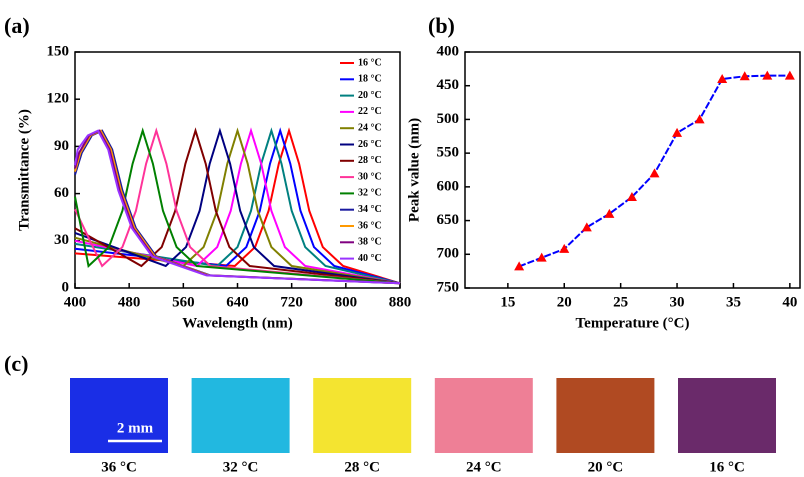 The width and height of the screenshot is (804, 477). What do you see at coordinates (241, 467) in the screenshot?
I see `swatch-label: 32 °C` at bounding box center [241, 467].